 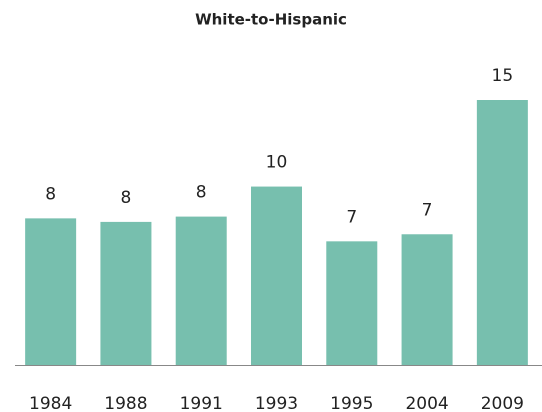 What do you see at coordinates (125, 403) in the screenshot?
I see `x-tick-label: 1988` at bounding box center [125, 403].